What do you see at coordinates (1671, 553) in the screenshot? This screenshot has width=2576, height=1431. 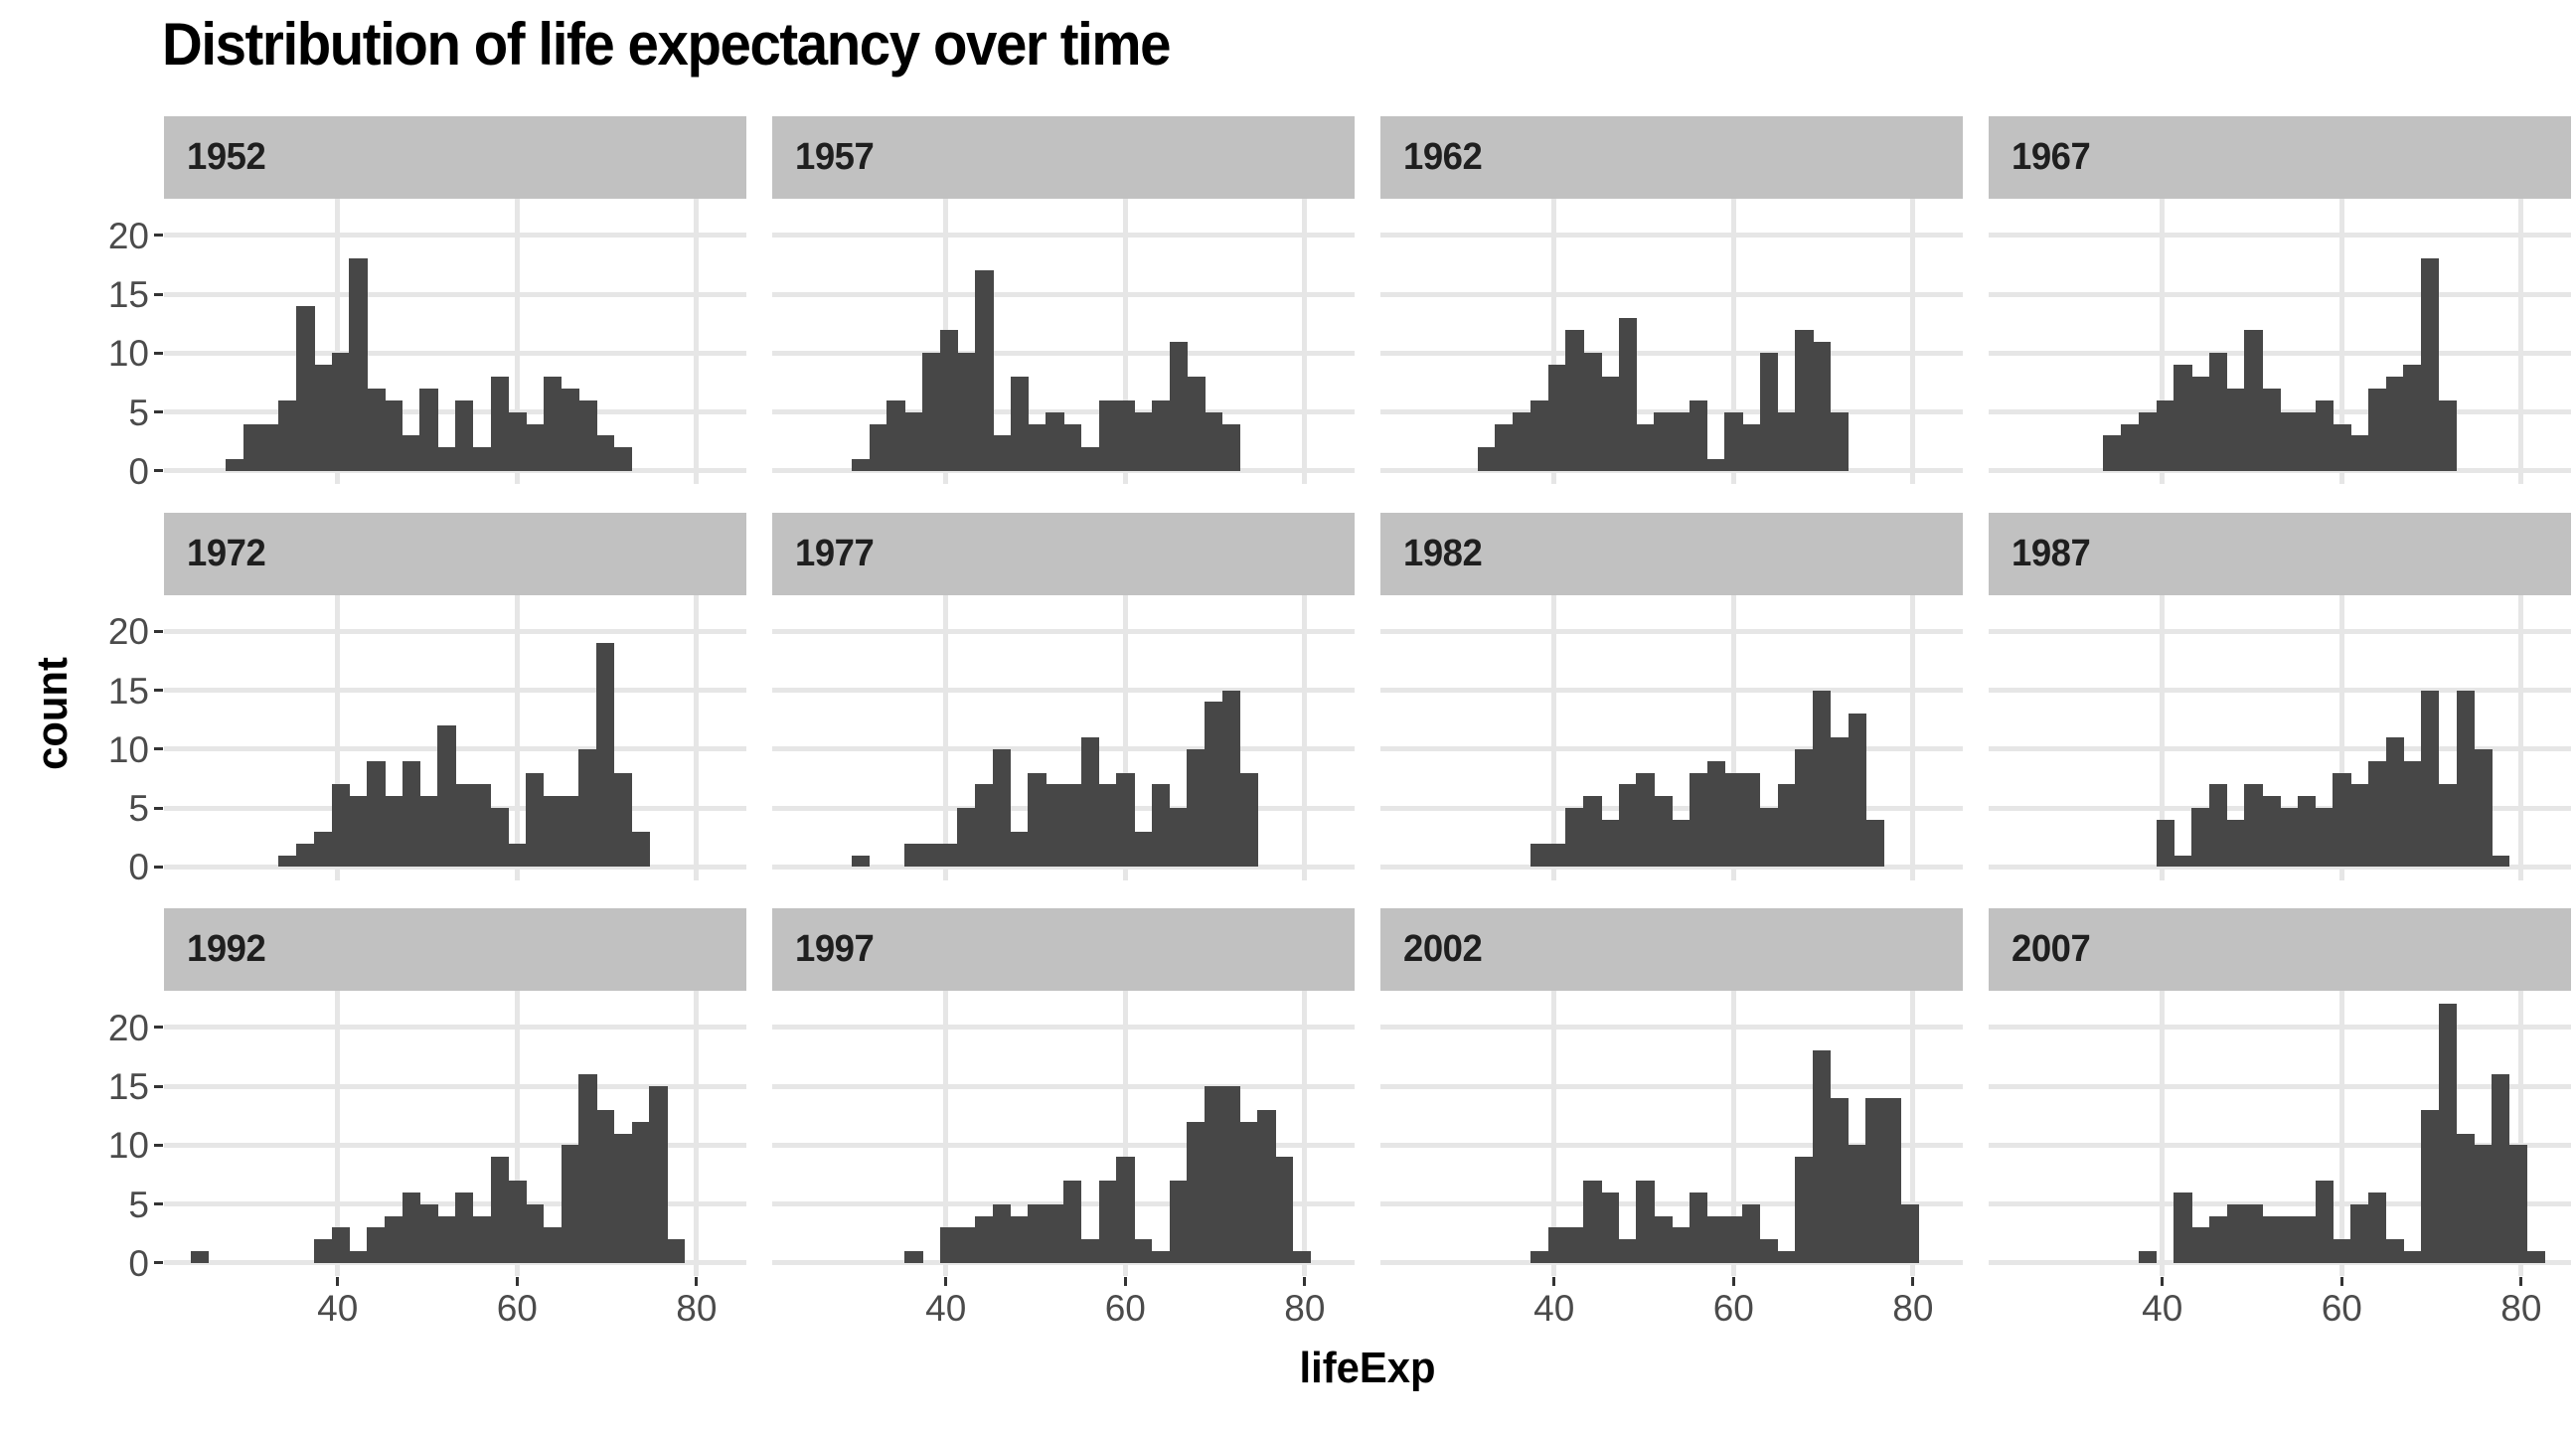 I see `facet-strip-1982: 1982` at bounding box center [1671, 553].